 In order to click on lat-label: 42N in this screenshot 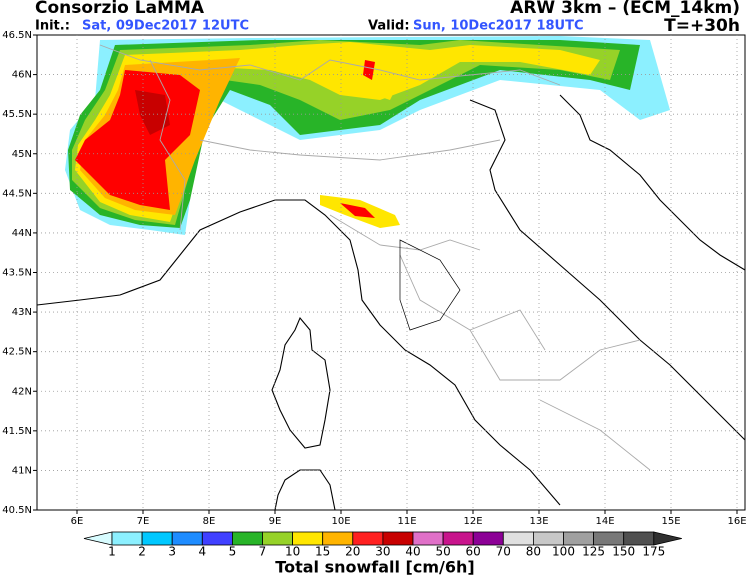, I will do `click(22, 391)`.